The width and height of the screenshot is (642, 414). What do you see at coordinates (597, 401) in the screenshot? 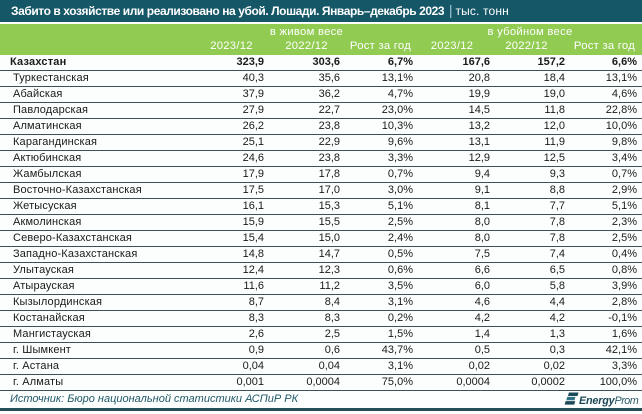
I see `svg-text: Energy` at bounding box center [597, 401].